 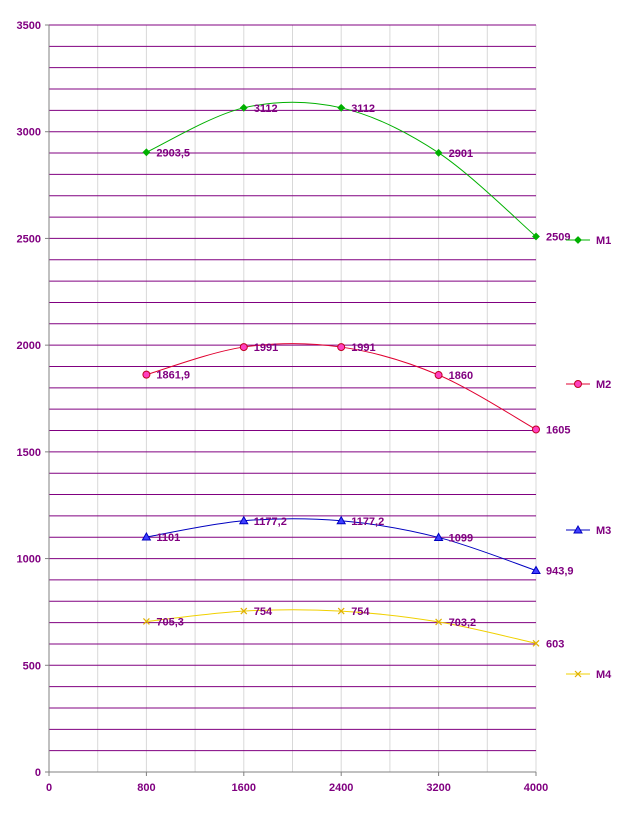 What do you see at coordinates (558, 430) in the screenshot?
I see `data-label-m2: 1605` at bounding box center [558, 430].